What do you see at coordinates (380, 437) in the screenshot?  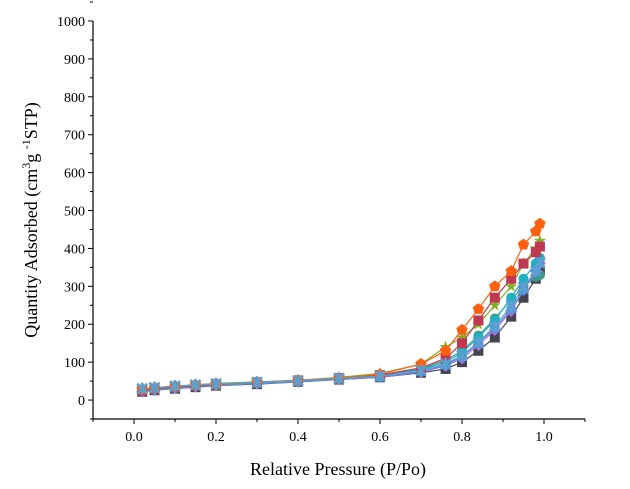 I see `x-tick-label: 0.6` at bounding box center [380, 437].